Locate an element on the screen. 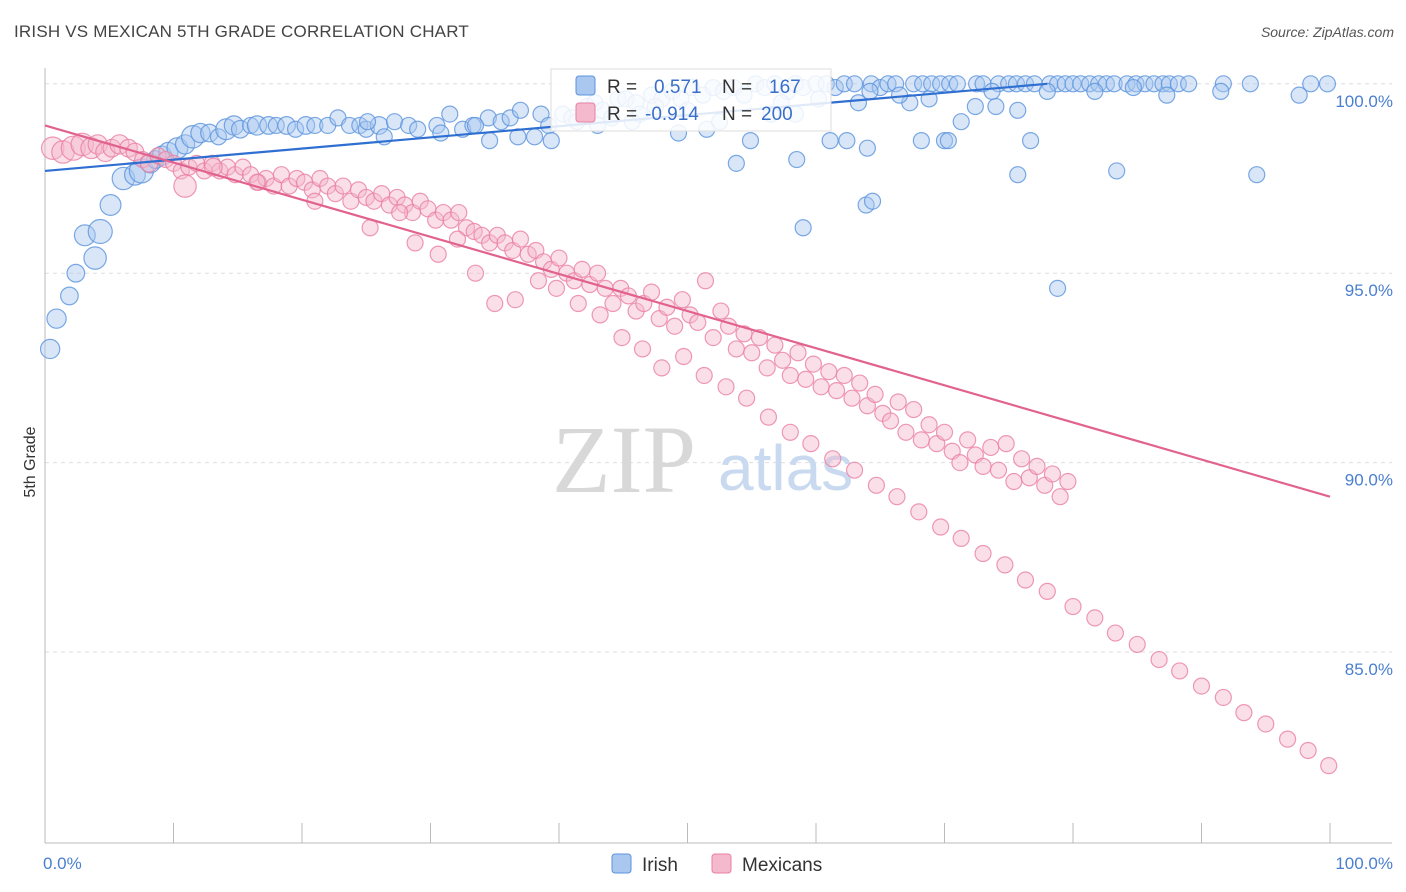 This screenshot has width=1406, height=892. chart-source: Source: ZipAtlas.com is located at coordinates (1327, 32).